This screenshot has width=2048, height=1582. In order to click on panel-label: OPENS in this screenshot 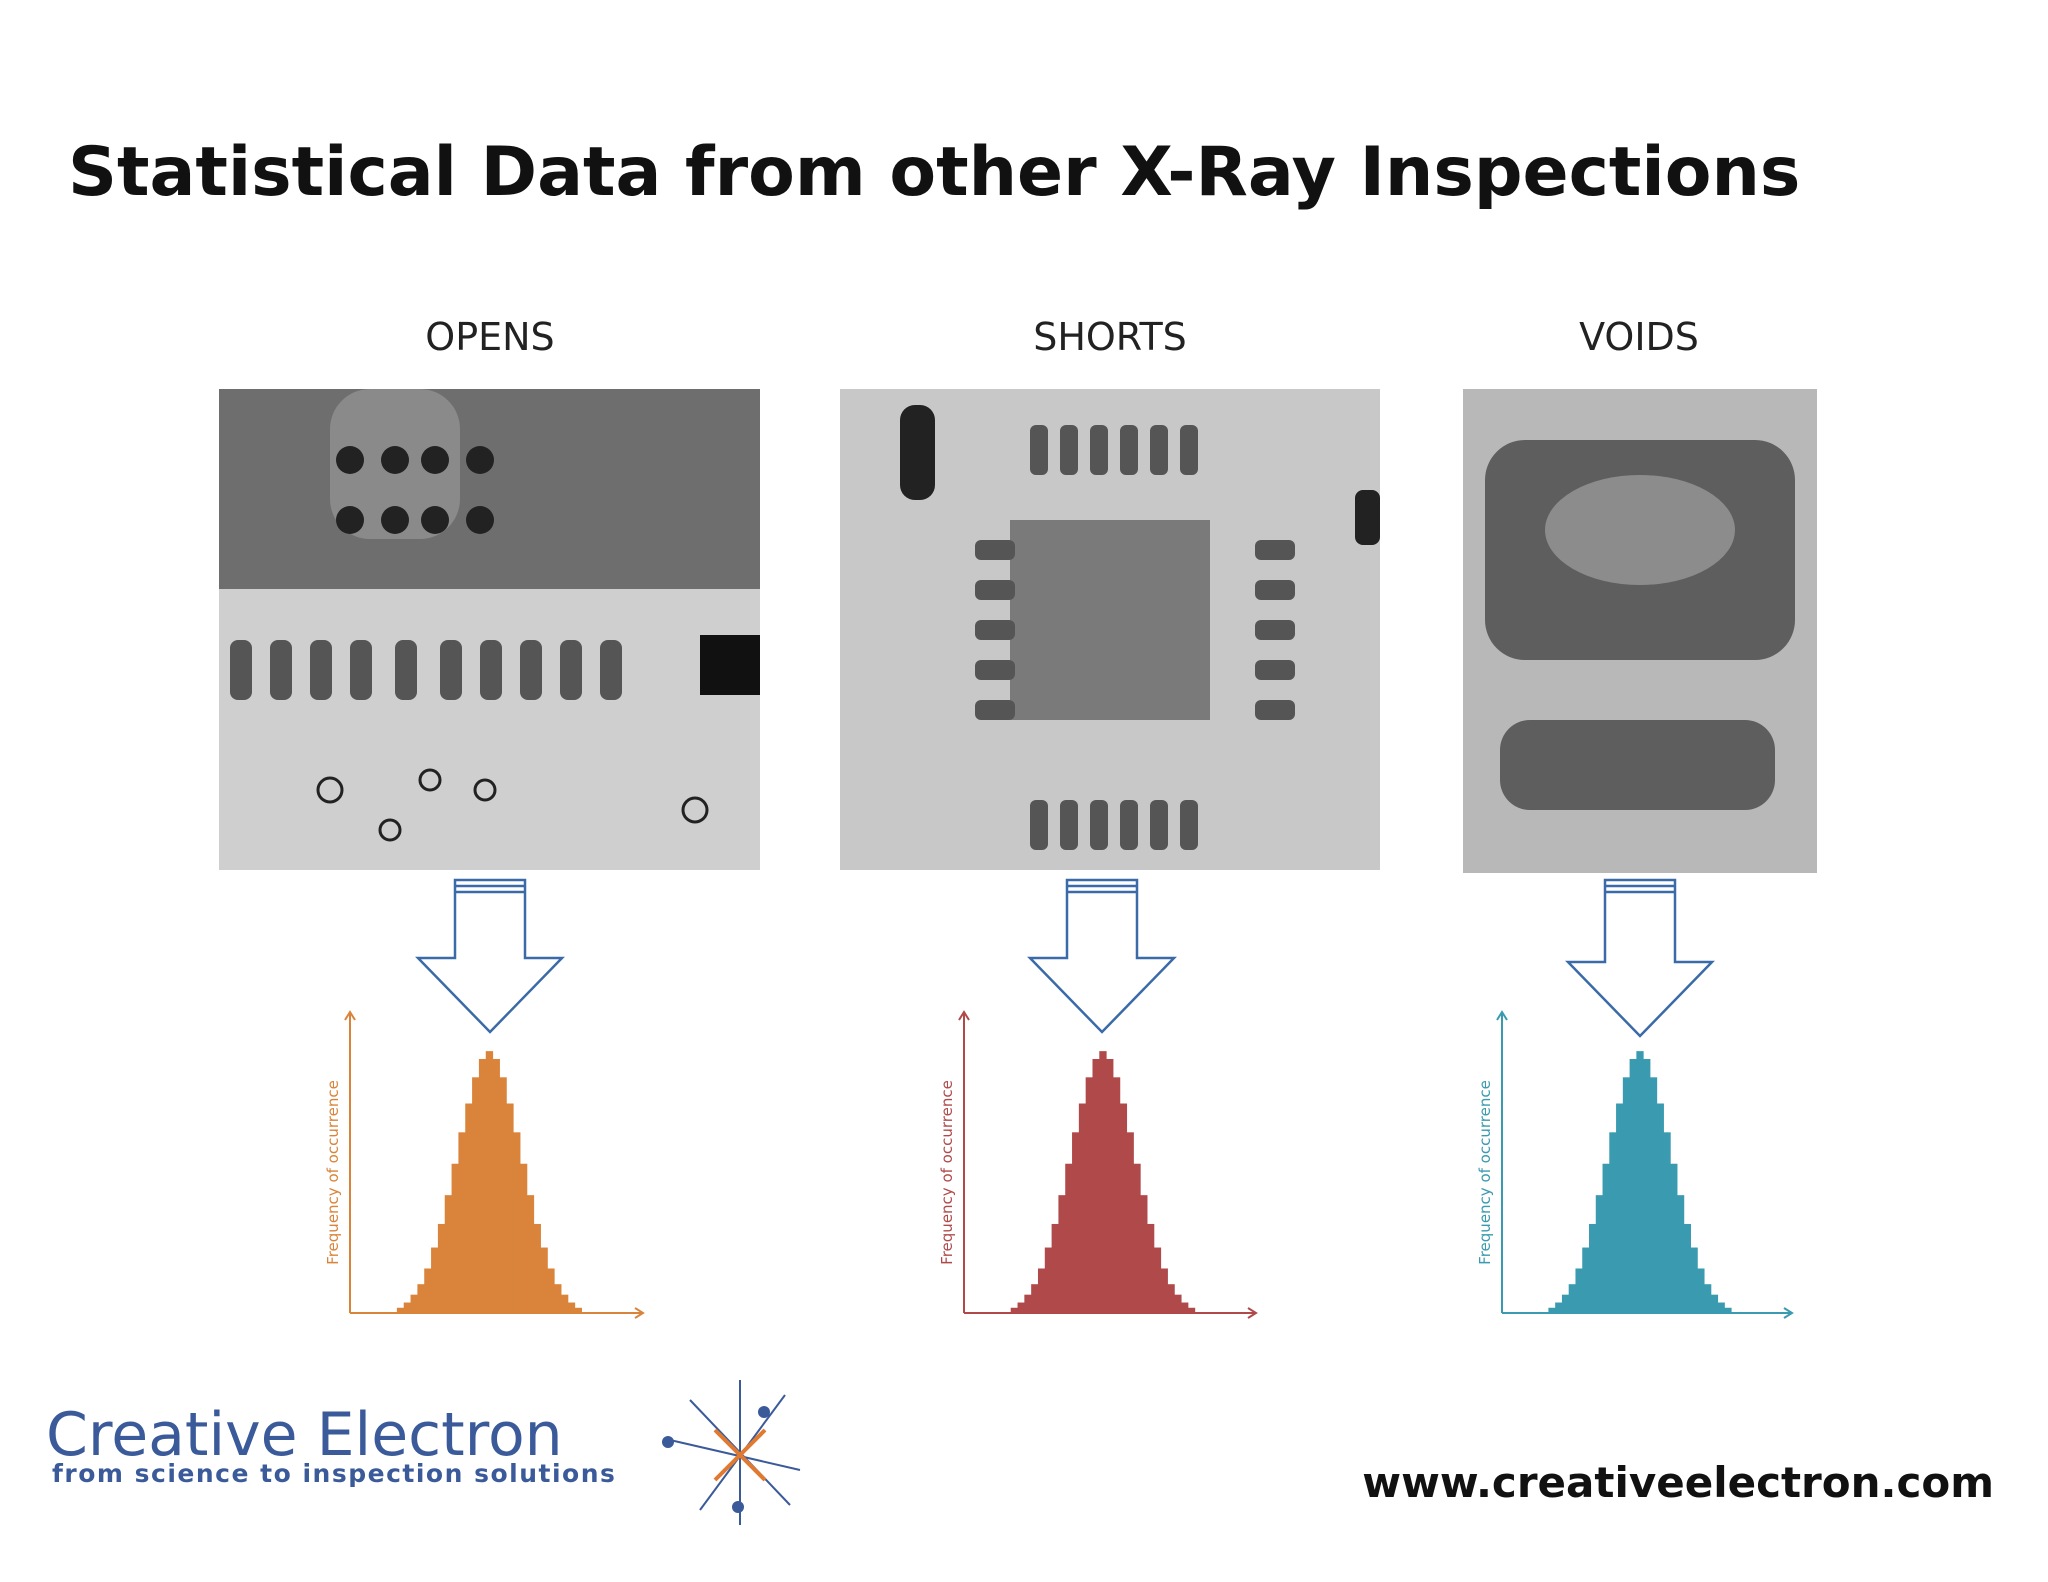, I will do `click(489, 337)`.